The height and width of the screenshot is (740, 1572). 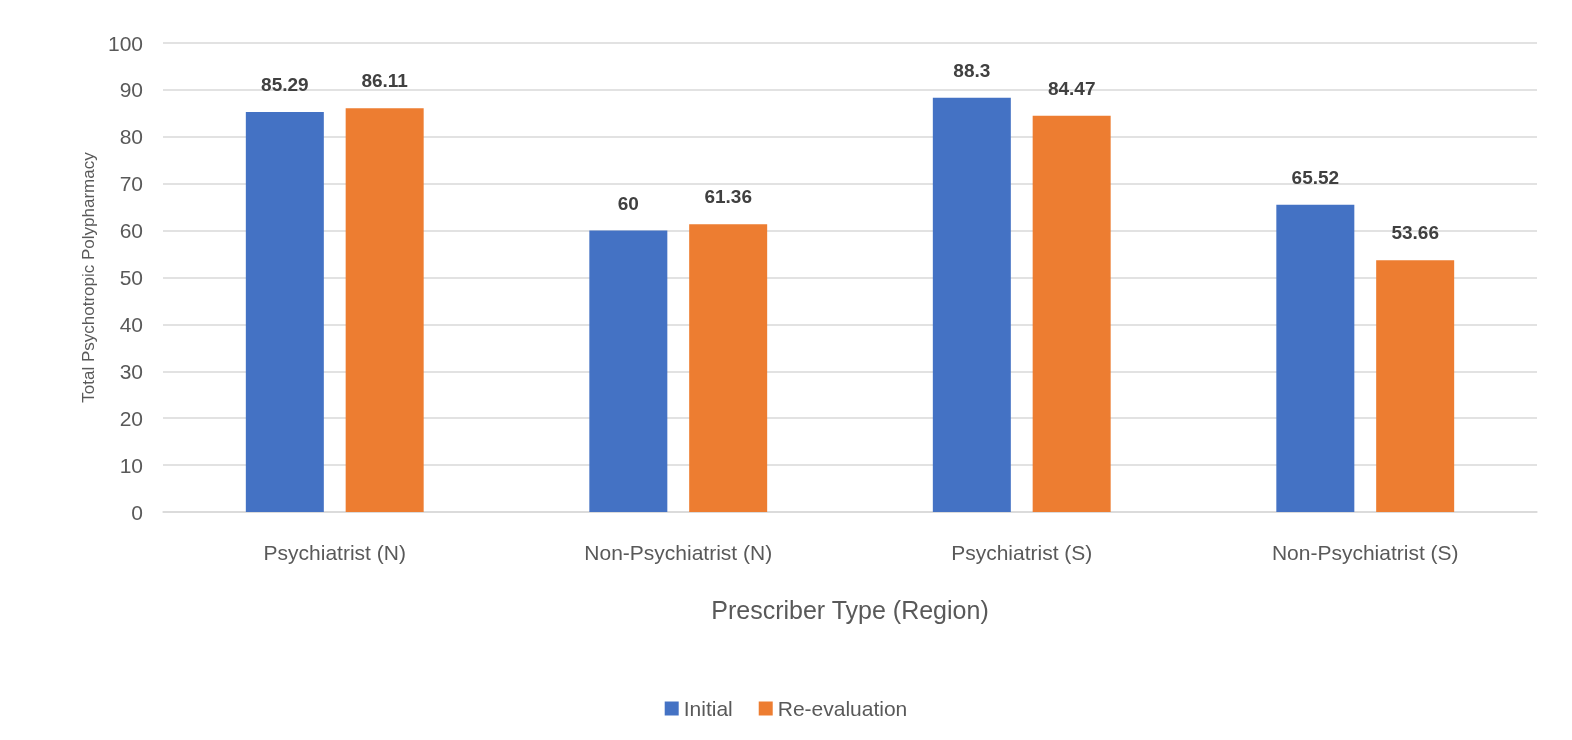 What do you see at coordinates (850, 609) in the screenshot?
I see `x-axis-title: Prescriber Type (Region)` at bounding box center [850, 609].